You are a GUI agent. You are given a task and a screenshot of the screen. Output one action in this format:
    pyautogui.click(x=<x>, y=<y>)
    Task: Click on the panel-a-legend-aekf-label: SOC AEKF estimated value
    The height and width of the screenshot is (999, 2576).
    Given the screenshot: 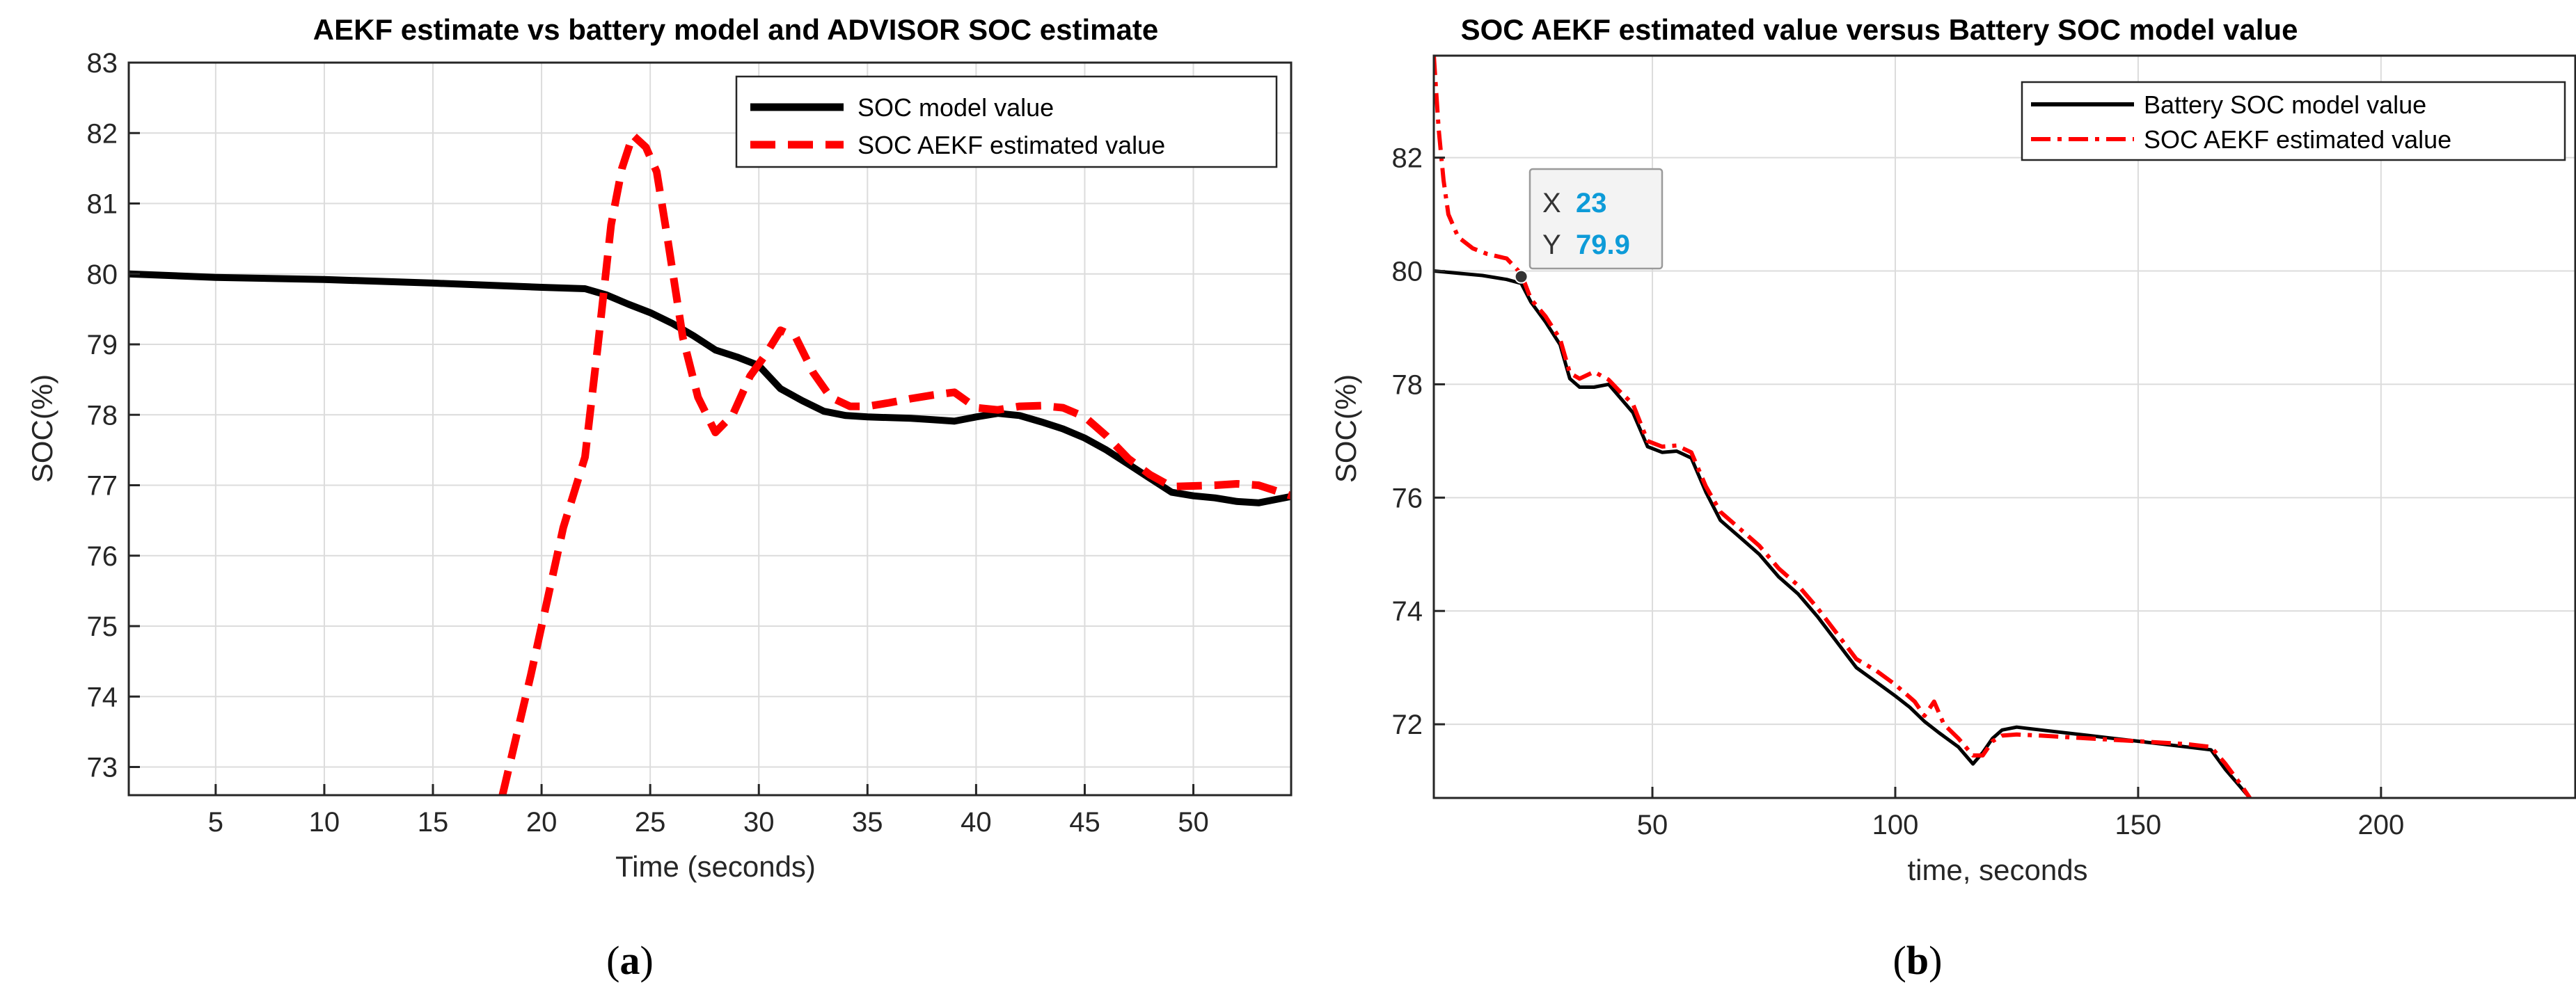 What is the action you would take?
    pyautogui.click(x=1011, y=145)
    